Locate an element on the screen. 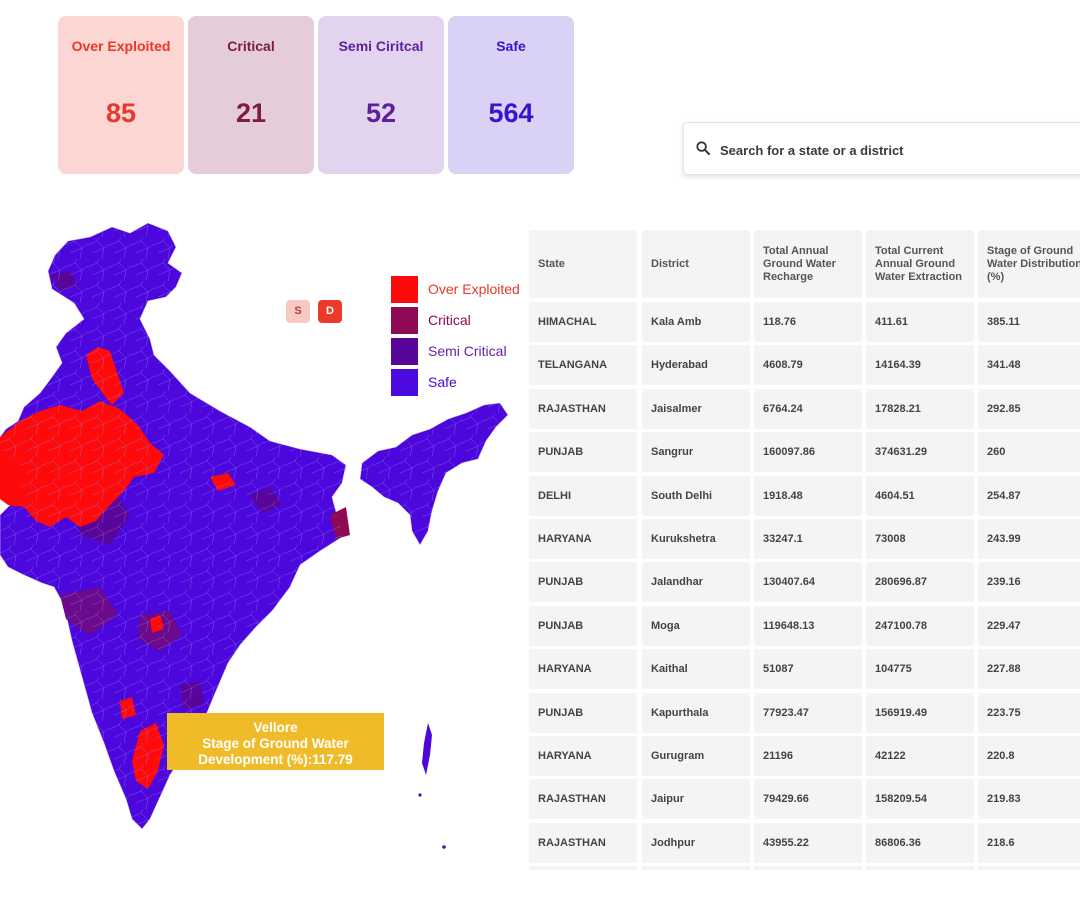 The image size is (1080, 919). cell-district: Moga is located at coordinates (696, 625).